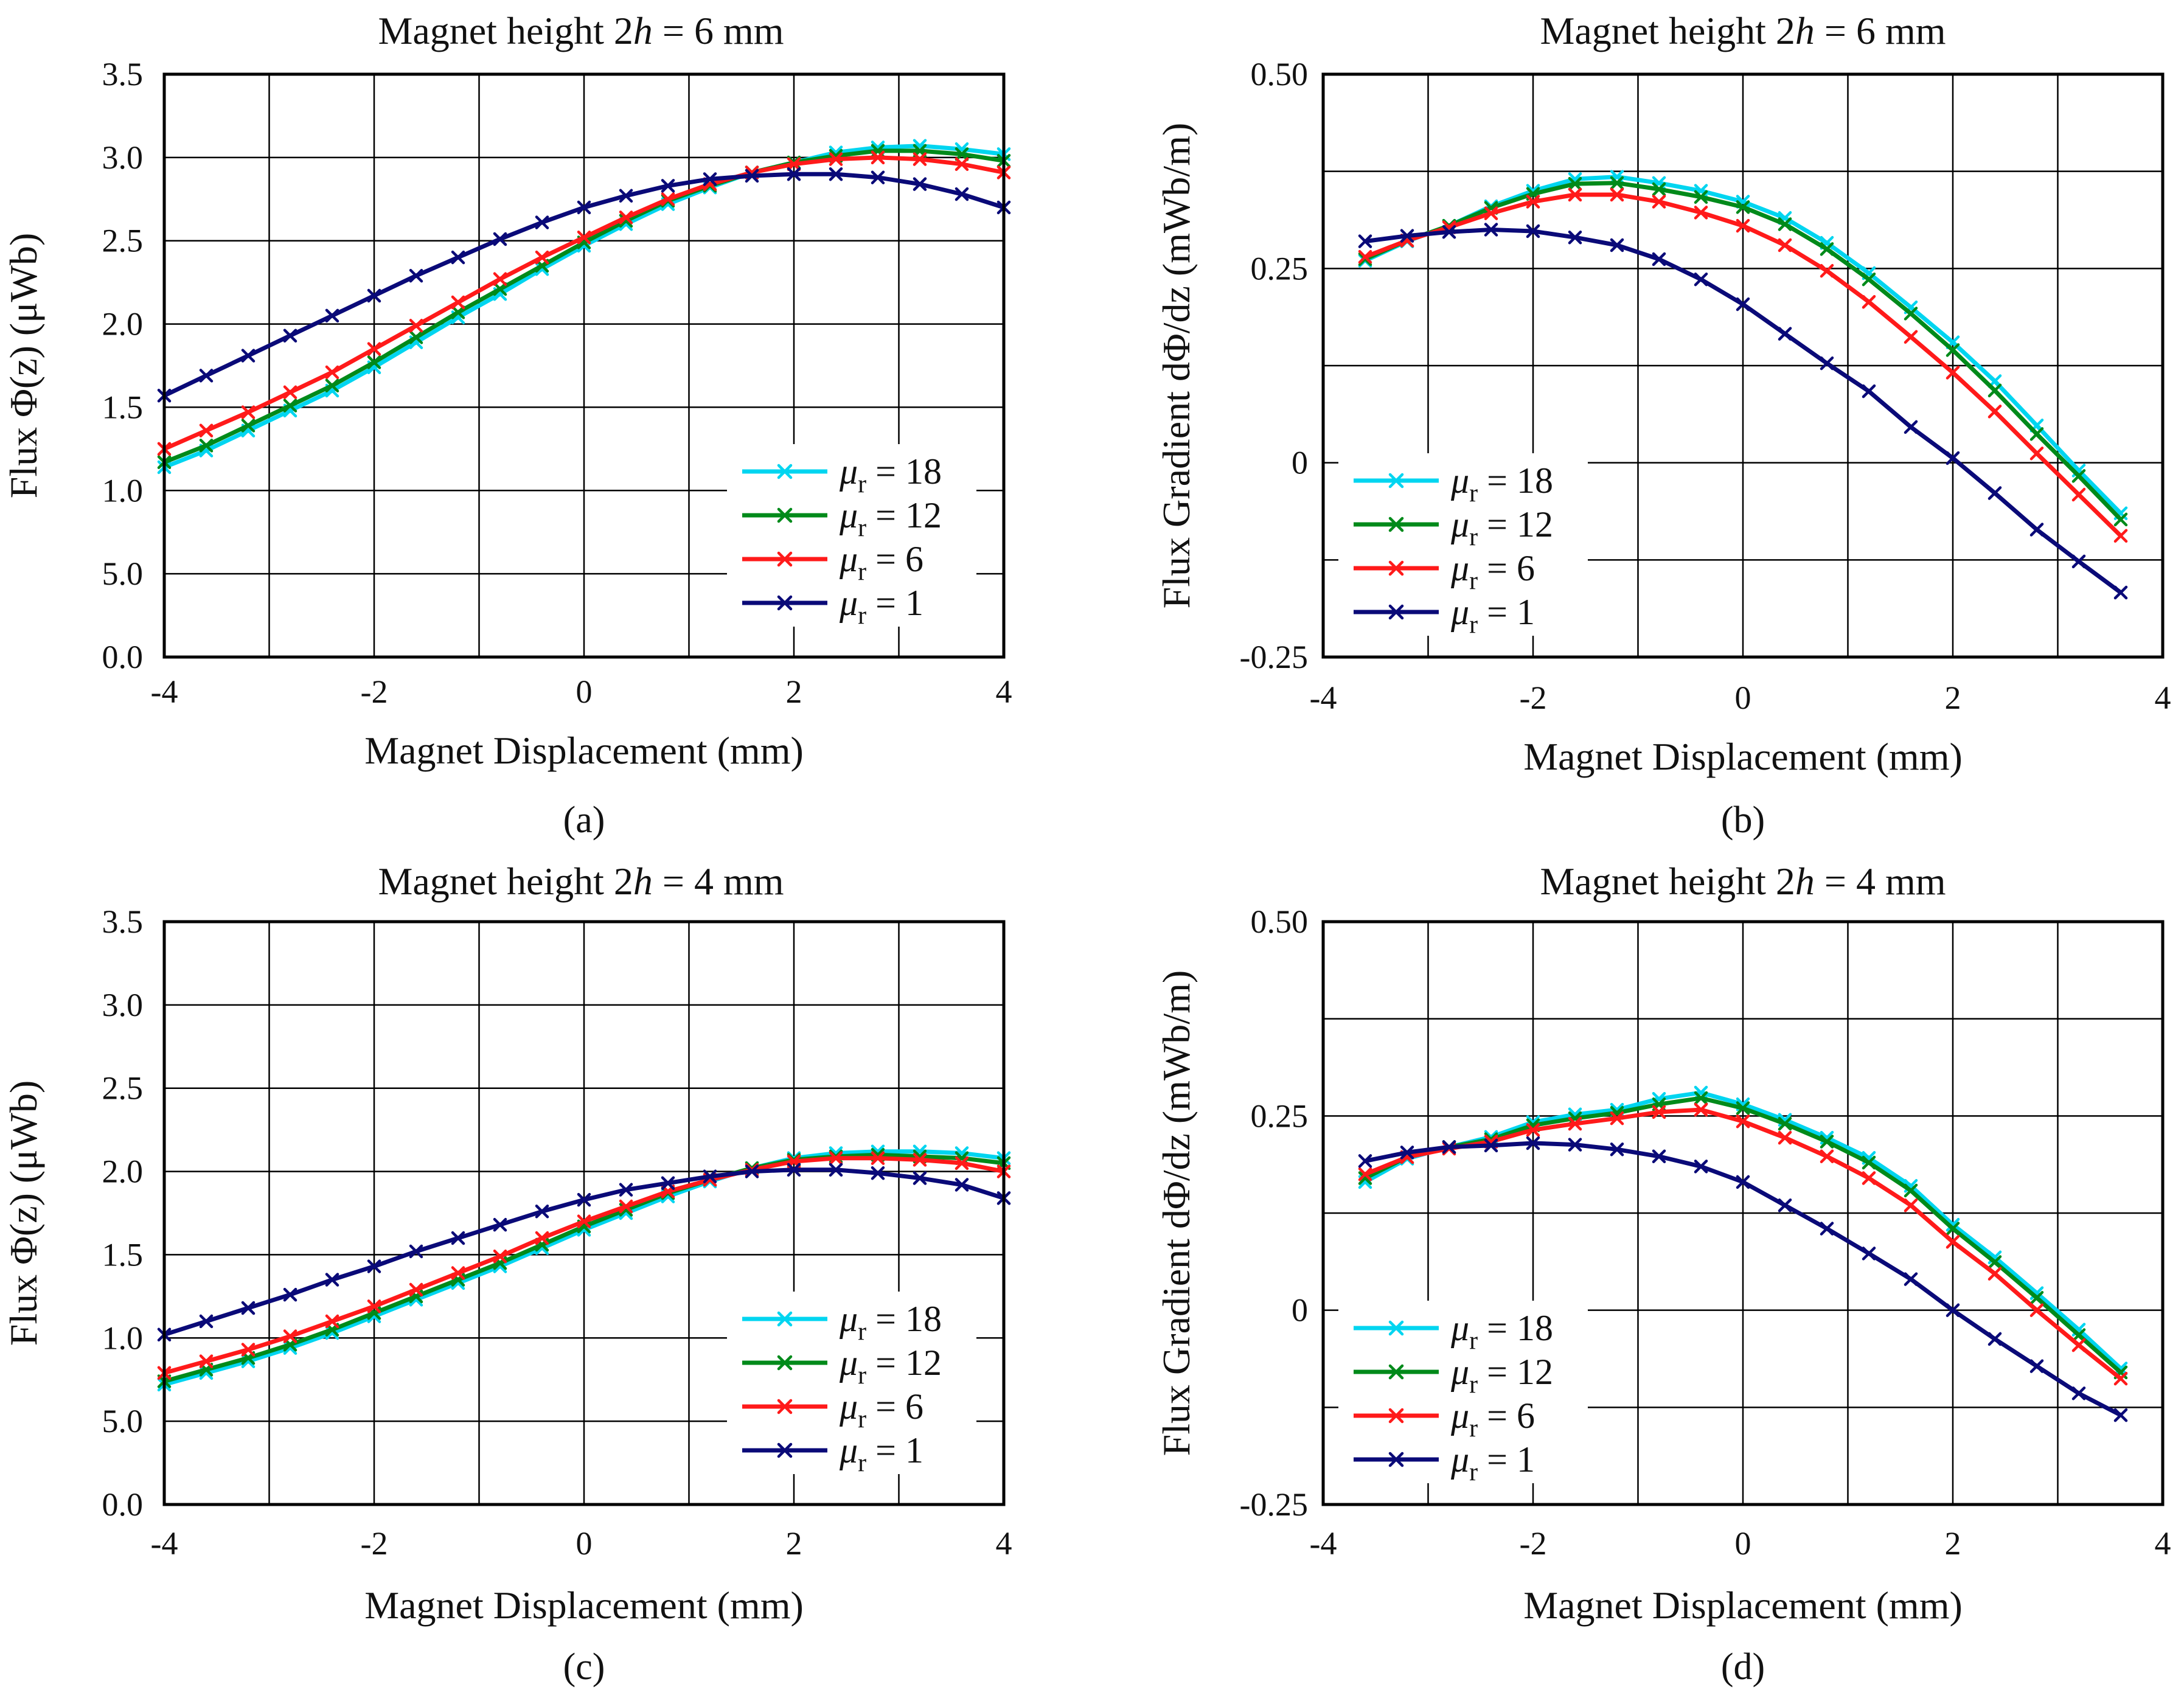 This screenshot has height=1701, width=2184. Describe the element at coordinates (1805, 30) in the screenshot. I see `chart-title-italic: h` at that location.